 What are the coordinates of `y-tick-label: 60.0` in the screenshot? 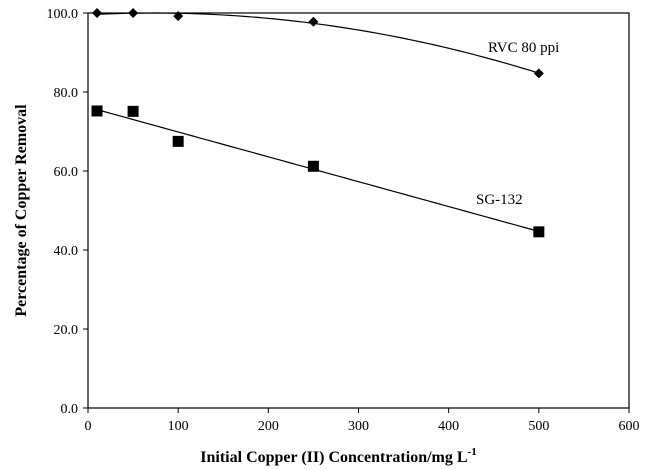 It's located at (66, 172).